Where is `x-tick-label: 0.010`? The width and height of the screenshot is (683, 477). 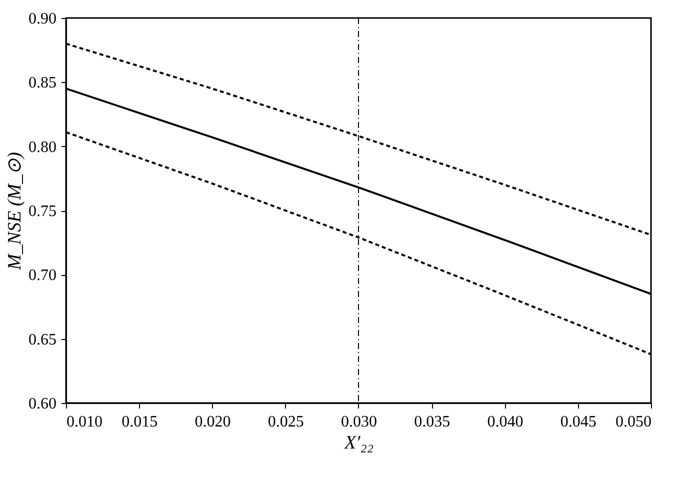 x-tick-label: 0.010 is located at coordinates (84, 422).